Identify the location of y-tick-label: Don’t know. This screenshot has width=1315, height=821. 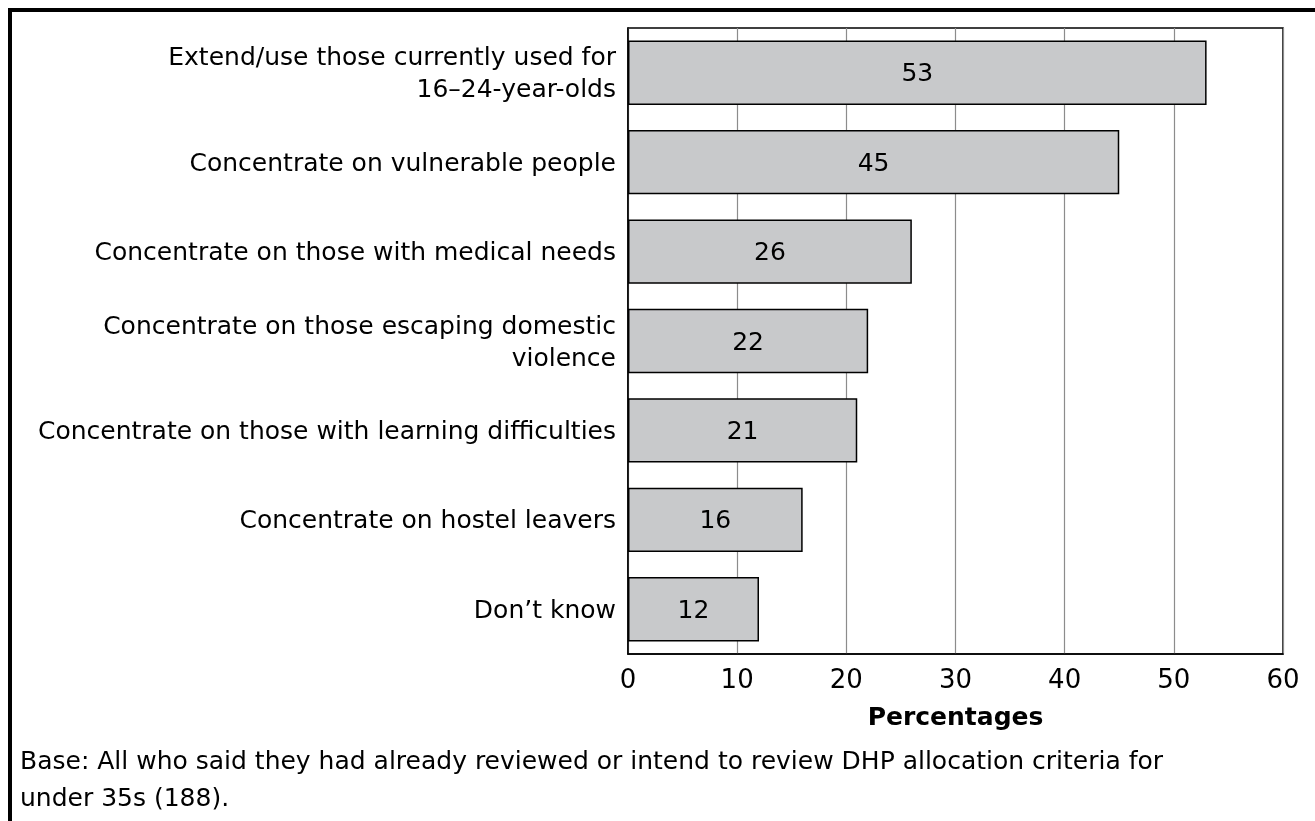
(544, 609).